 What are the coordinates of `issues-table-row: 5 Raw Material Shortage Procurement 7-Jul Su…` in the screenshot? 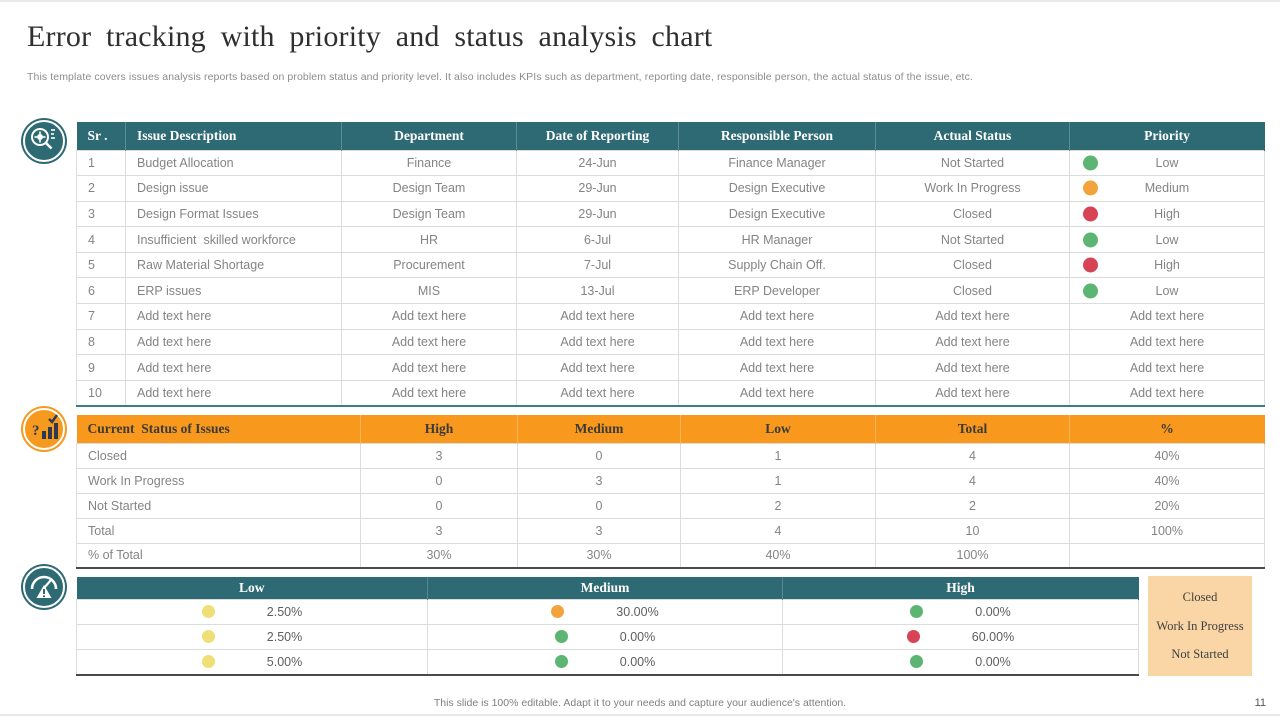 It's located at (670, 265).